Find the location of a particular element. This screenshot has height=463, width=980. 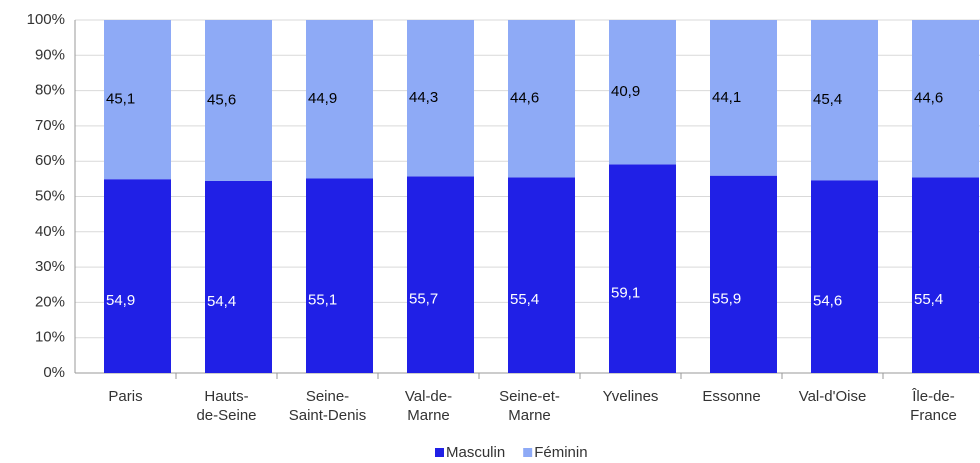

y-tick-label: 60% is located at coordinates (50, 160).